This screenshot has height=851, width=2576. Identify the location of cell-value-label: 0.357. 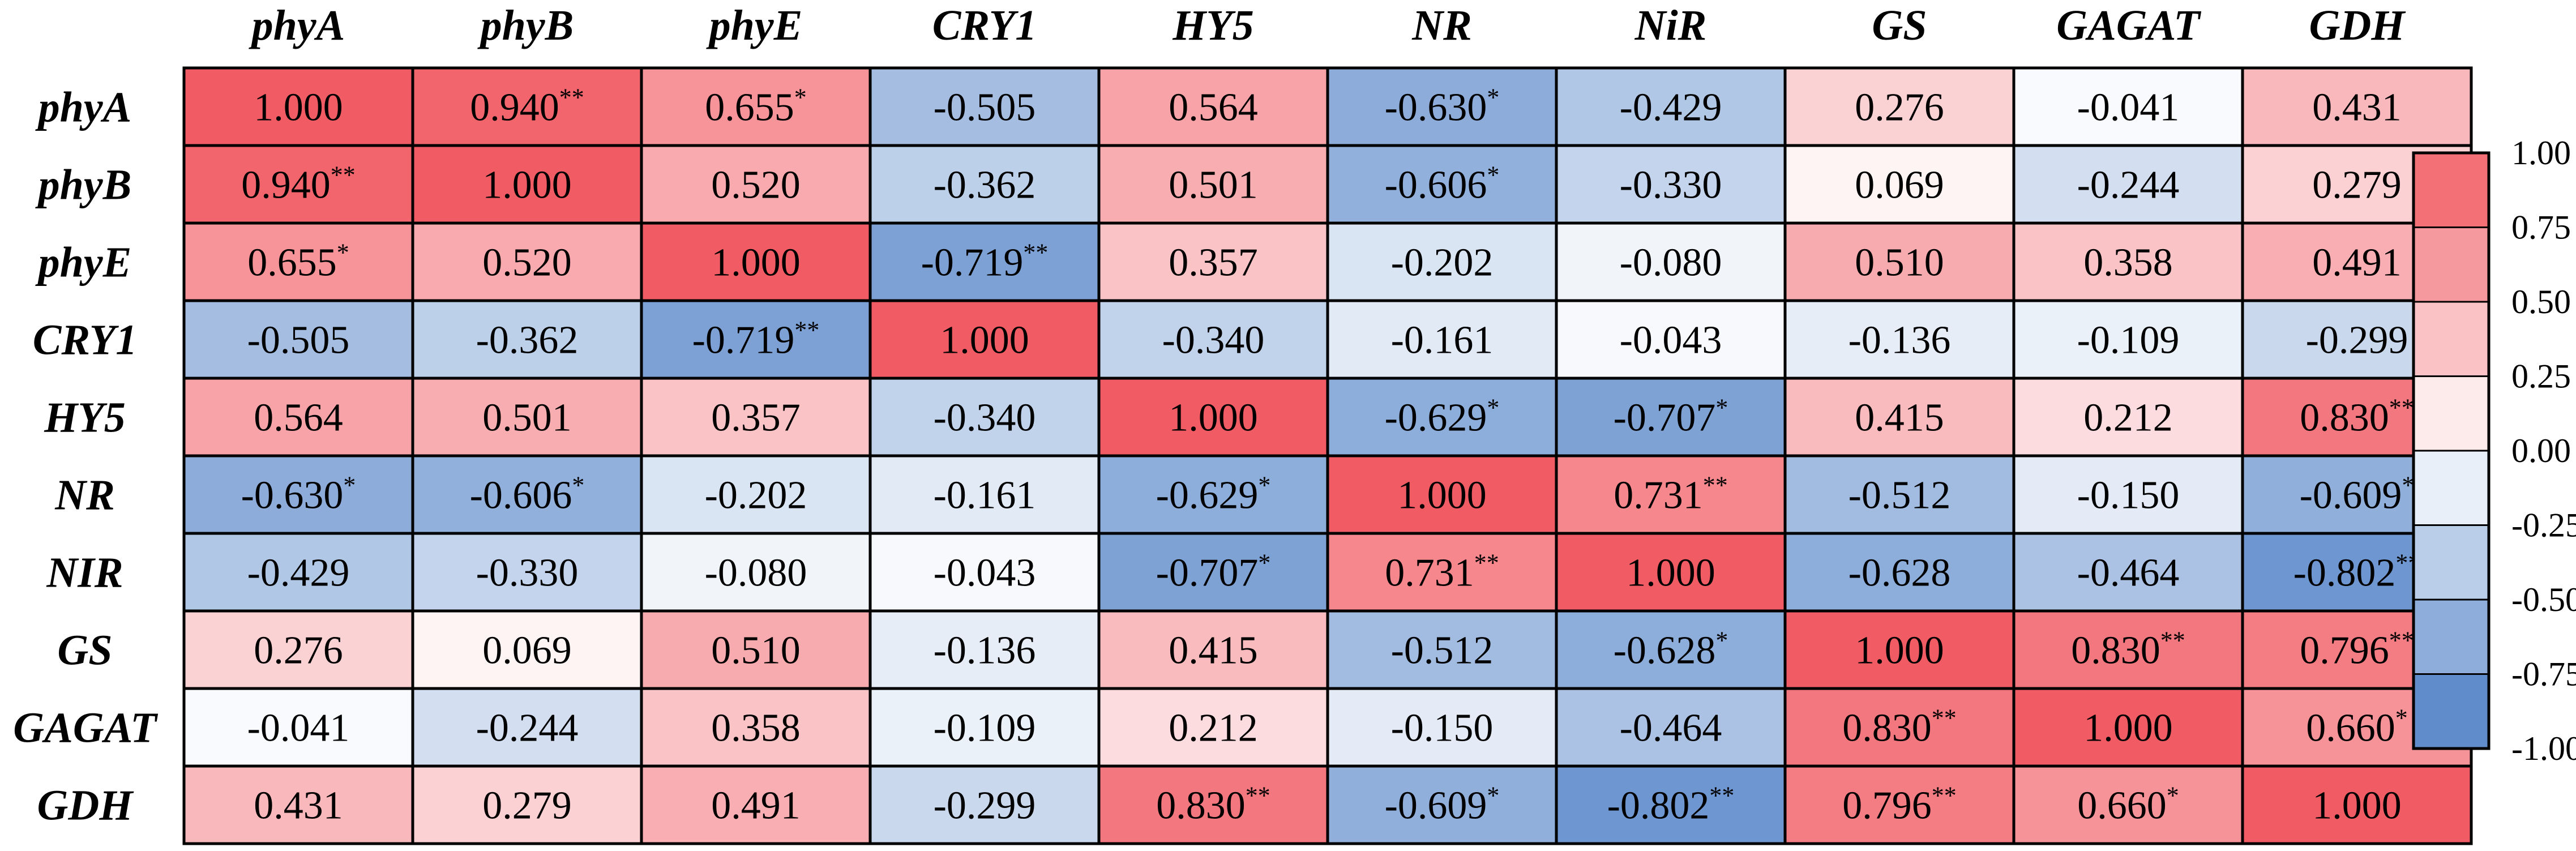
(1213, 263).